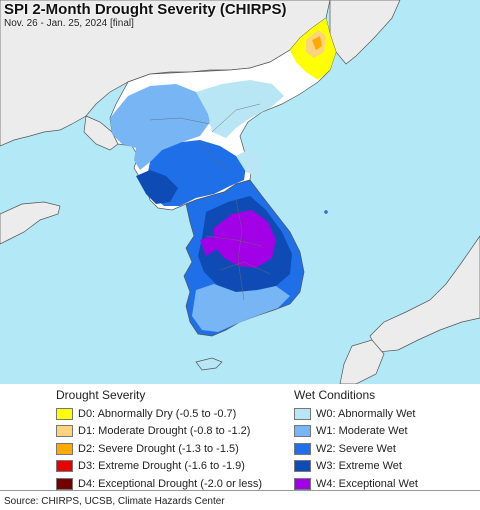 This screenshot has width=480, height=510. I want to click on swatch-d1, so click(64, 431).